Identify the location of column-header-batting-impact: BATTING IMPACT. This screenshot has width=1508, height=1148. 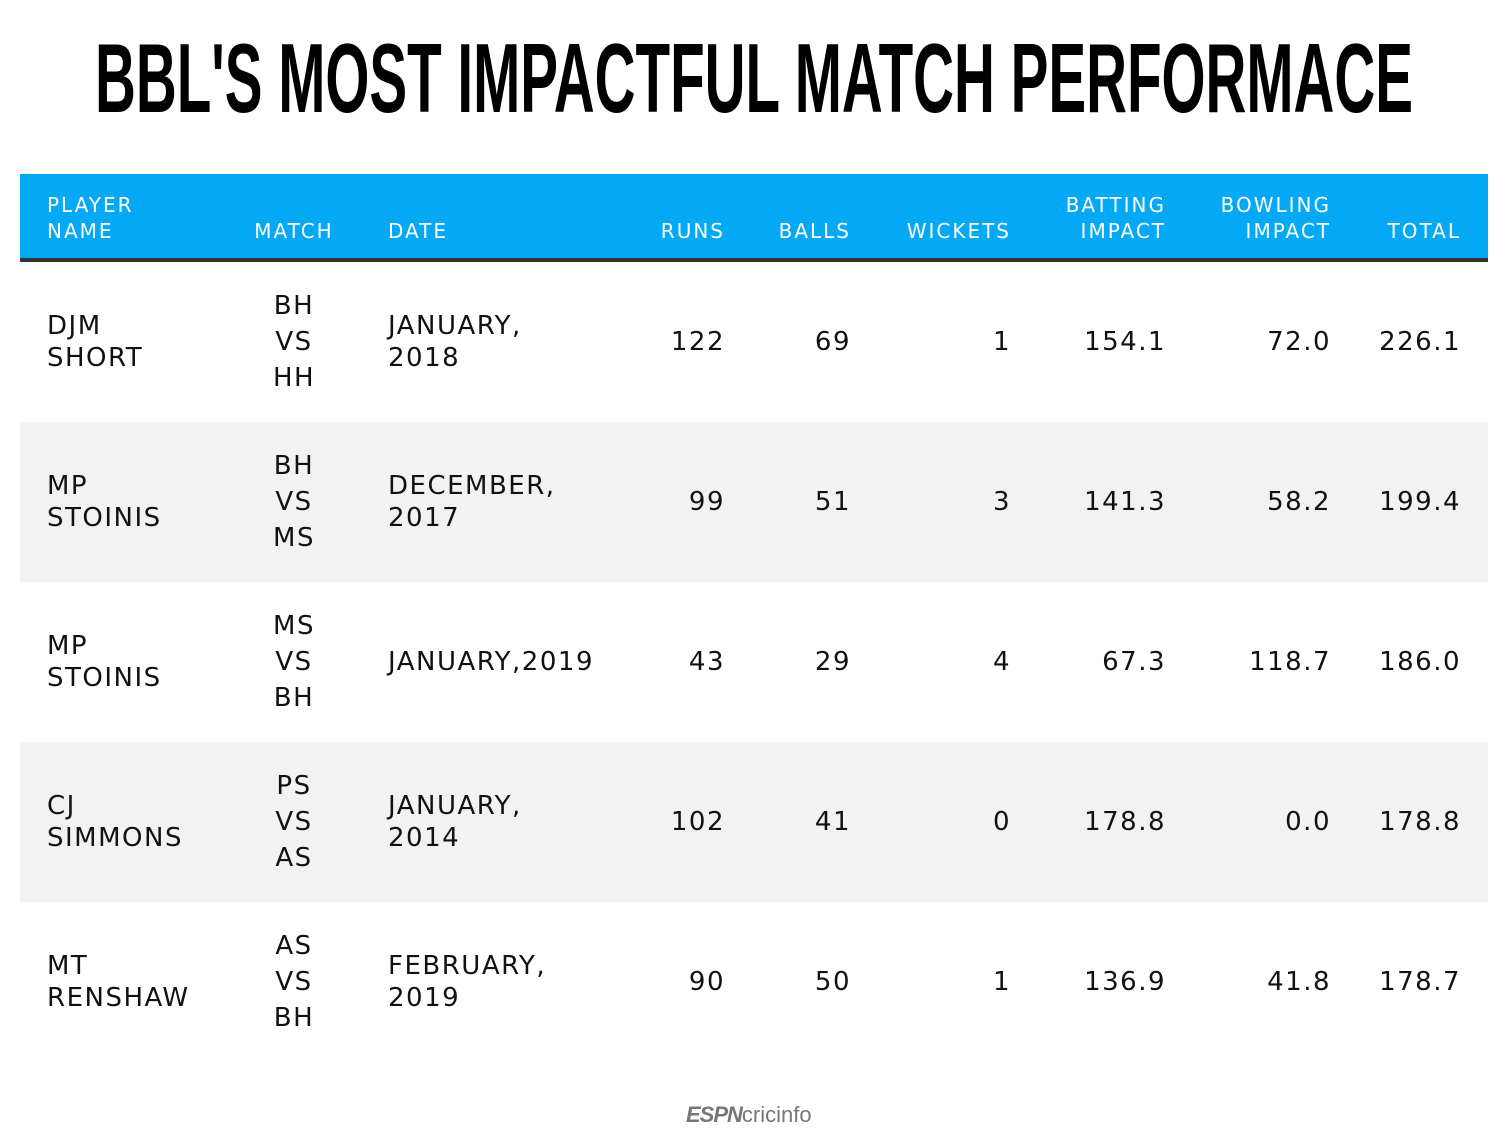
(1115, 218).